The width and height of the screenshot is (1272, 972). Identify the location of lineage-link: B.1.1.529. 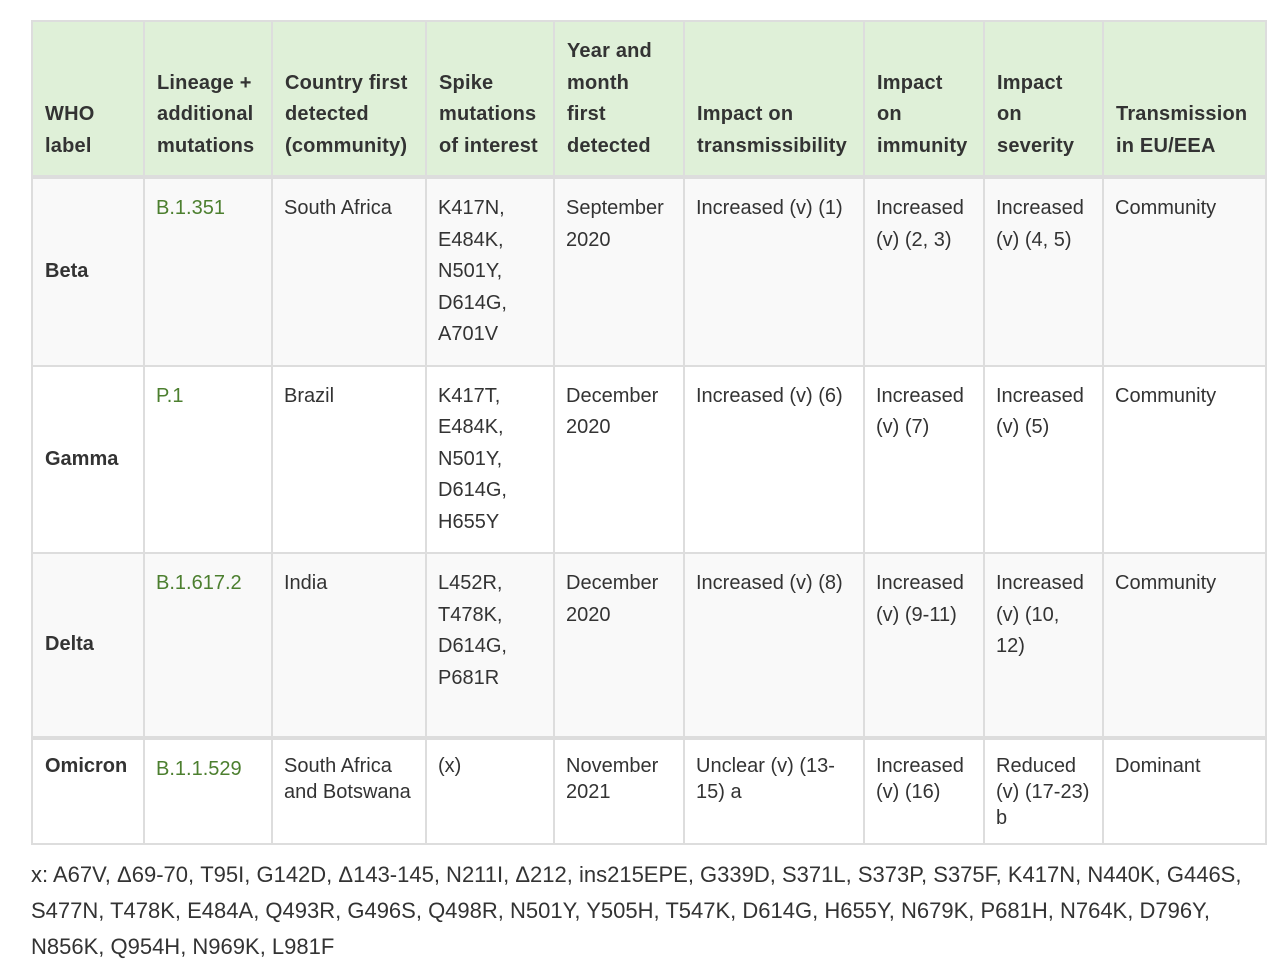
(199, 769).